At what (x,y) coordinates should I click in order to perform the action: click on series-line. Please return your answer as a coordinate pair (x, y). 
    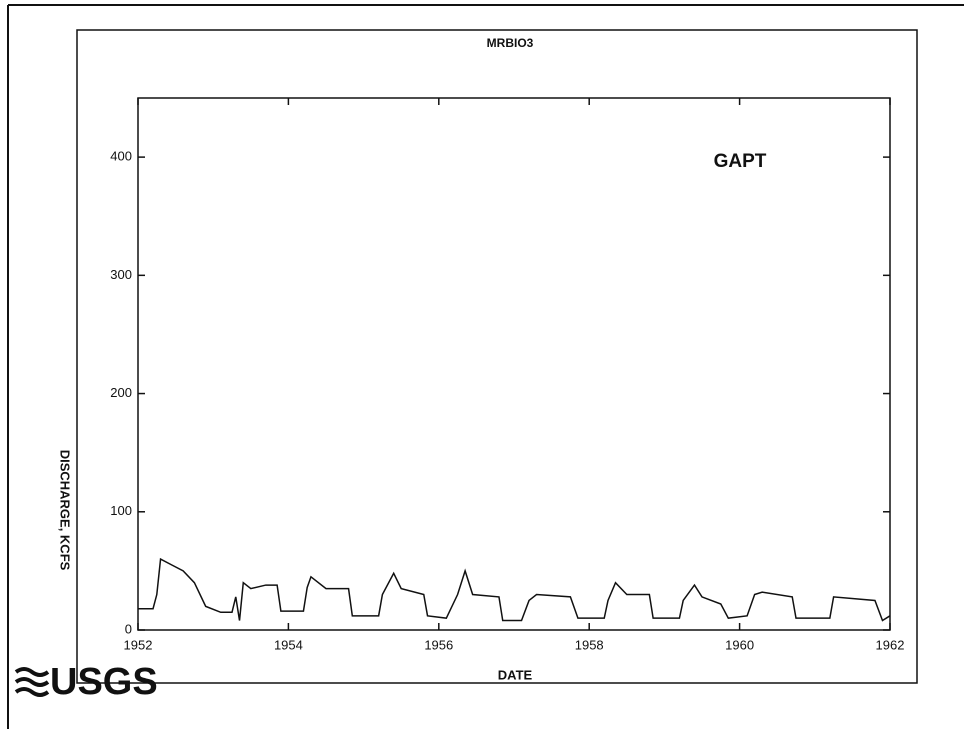
    Looking at the image, I should click on (514, 589).